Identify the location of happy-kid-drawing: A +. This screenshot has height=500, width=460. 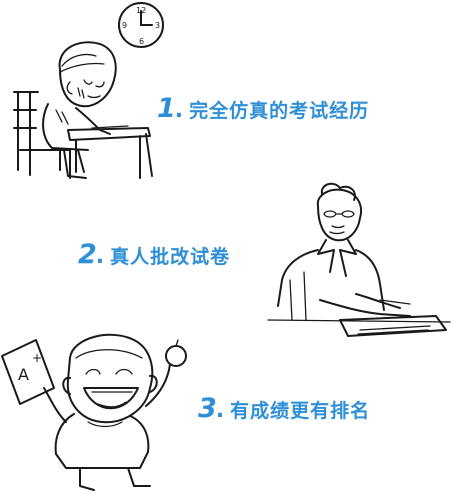
(94, 412).